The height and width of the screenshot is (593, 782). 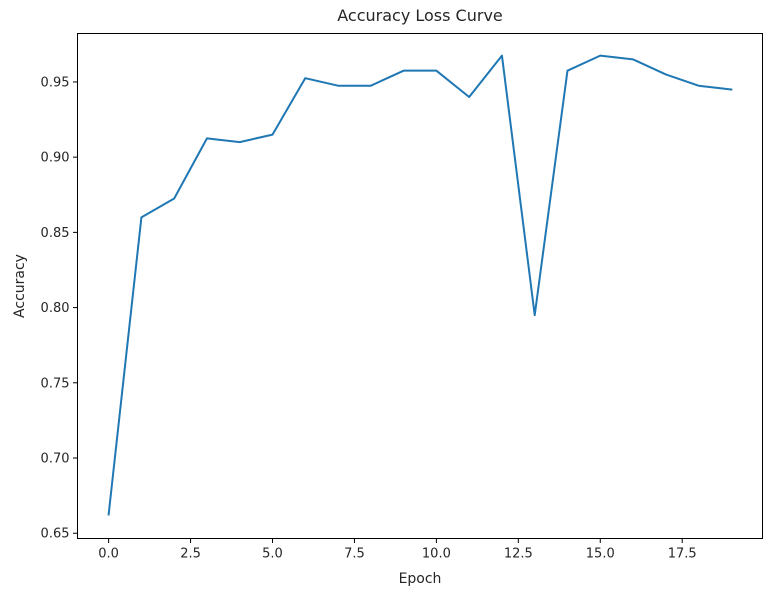 I want to click on y-tick-label: 0.85, so click(x=55, y=233).